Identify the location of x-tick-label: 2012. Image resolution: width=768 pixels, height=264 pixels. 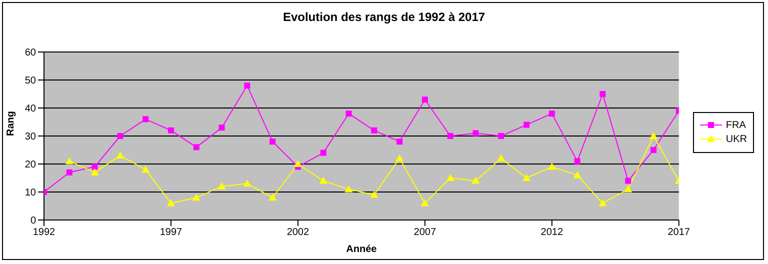
(552, 232).